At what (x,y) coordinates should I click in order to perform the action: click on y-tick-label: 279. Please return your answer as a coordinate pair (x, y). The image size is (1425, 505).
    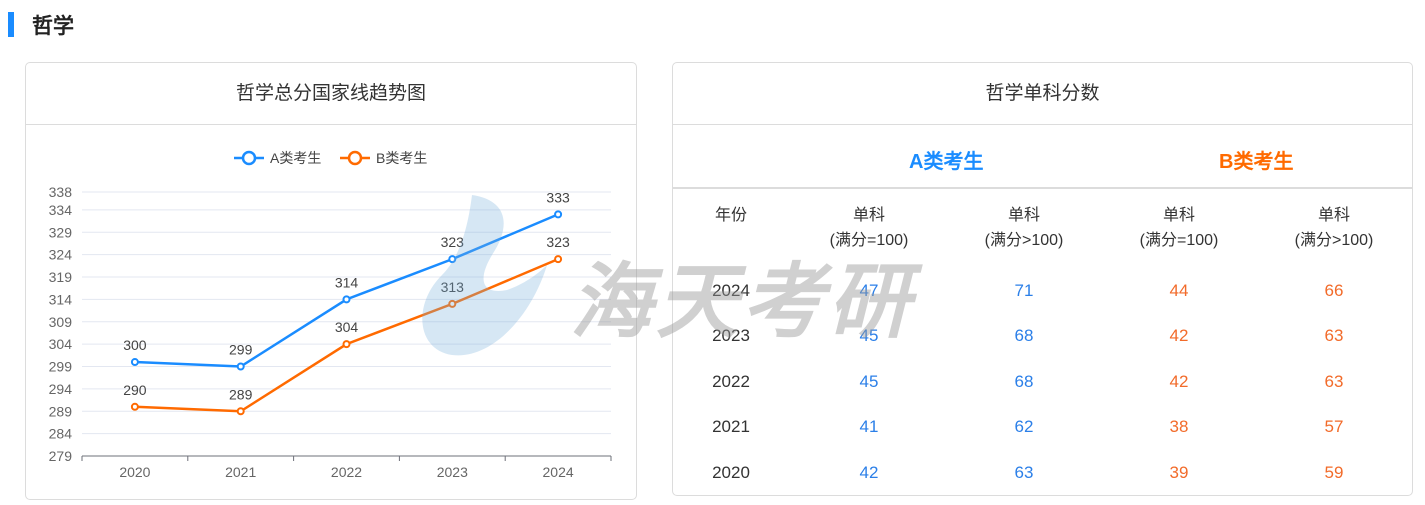
    Looking at the image, I should click on (61, 456).